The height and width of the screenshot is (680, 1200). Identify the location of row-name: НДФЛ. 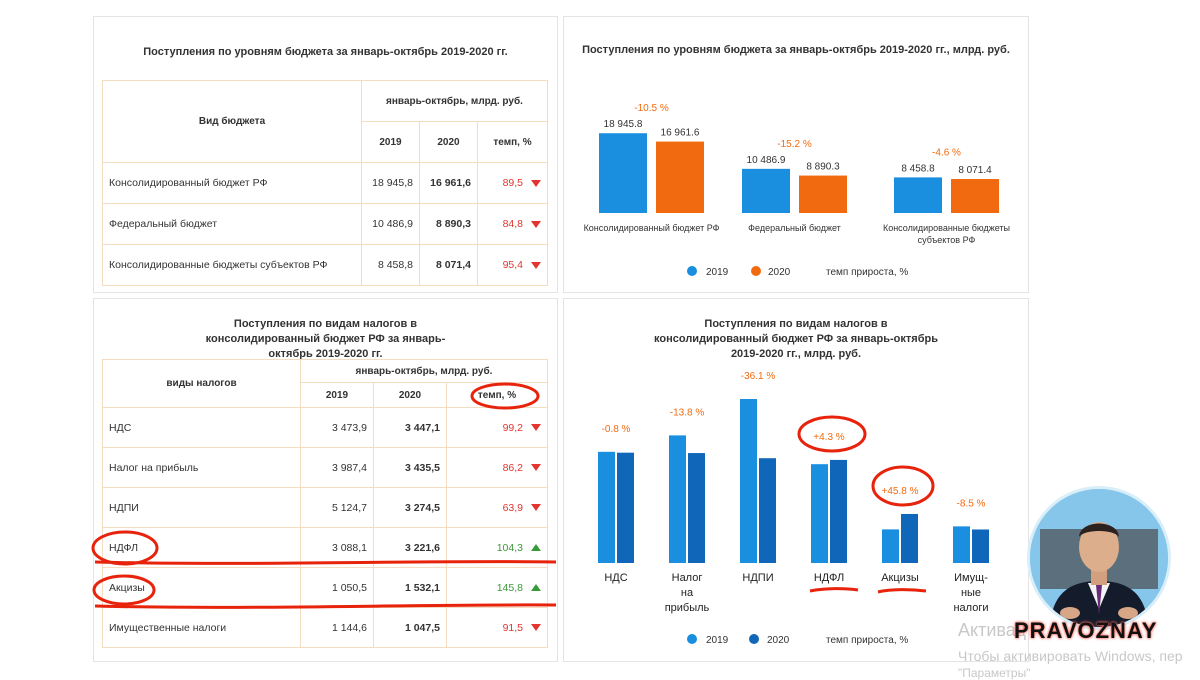
(201, 547).